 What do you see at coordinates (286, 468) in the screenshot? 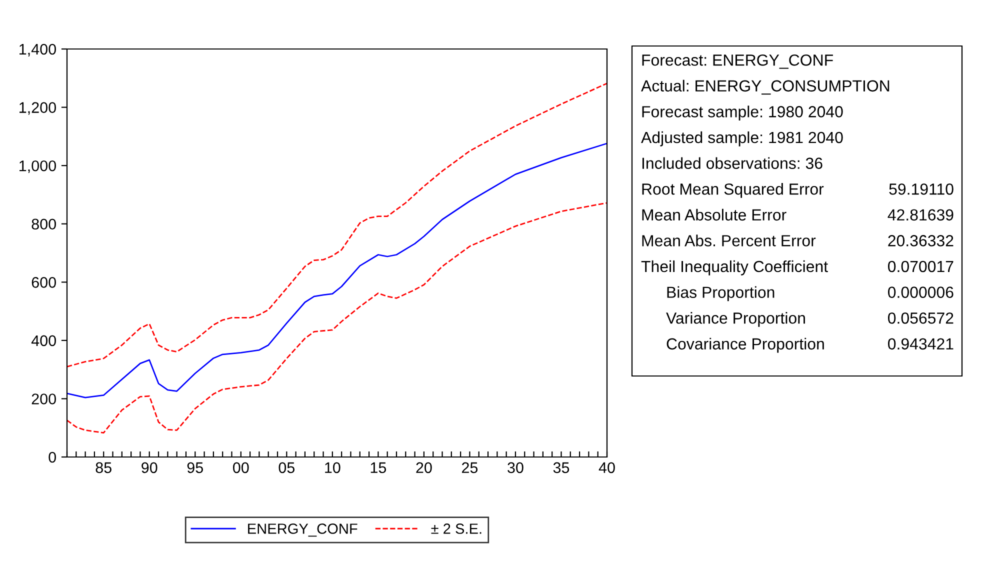
I see `x-tick-label: 05` at bounding box center [286, 468].